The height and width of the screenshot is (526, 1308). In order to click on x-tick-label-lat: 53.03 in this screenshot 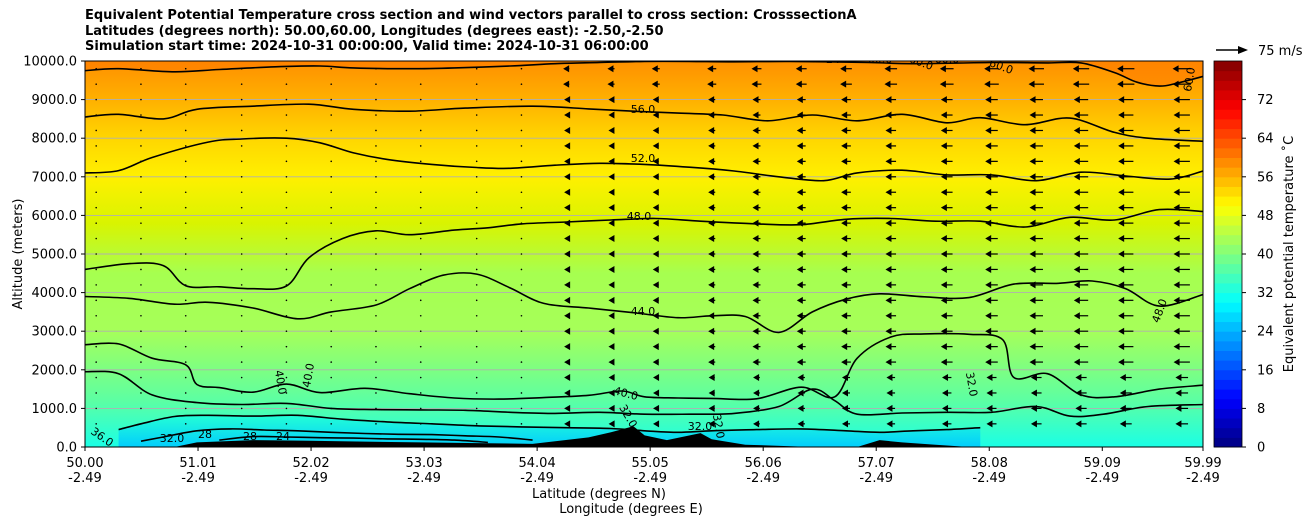, I will do `click(423, 463)`.